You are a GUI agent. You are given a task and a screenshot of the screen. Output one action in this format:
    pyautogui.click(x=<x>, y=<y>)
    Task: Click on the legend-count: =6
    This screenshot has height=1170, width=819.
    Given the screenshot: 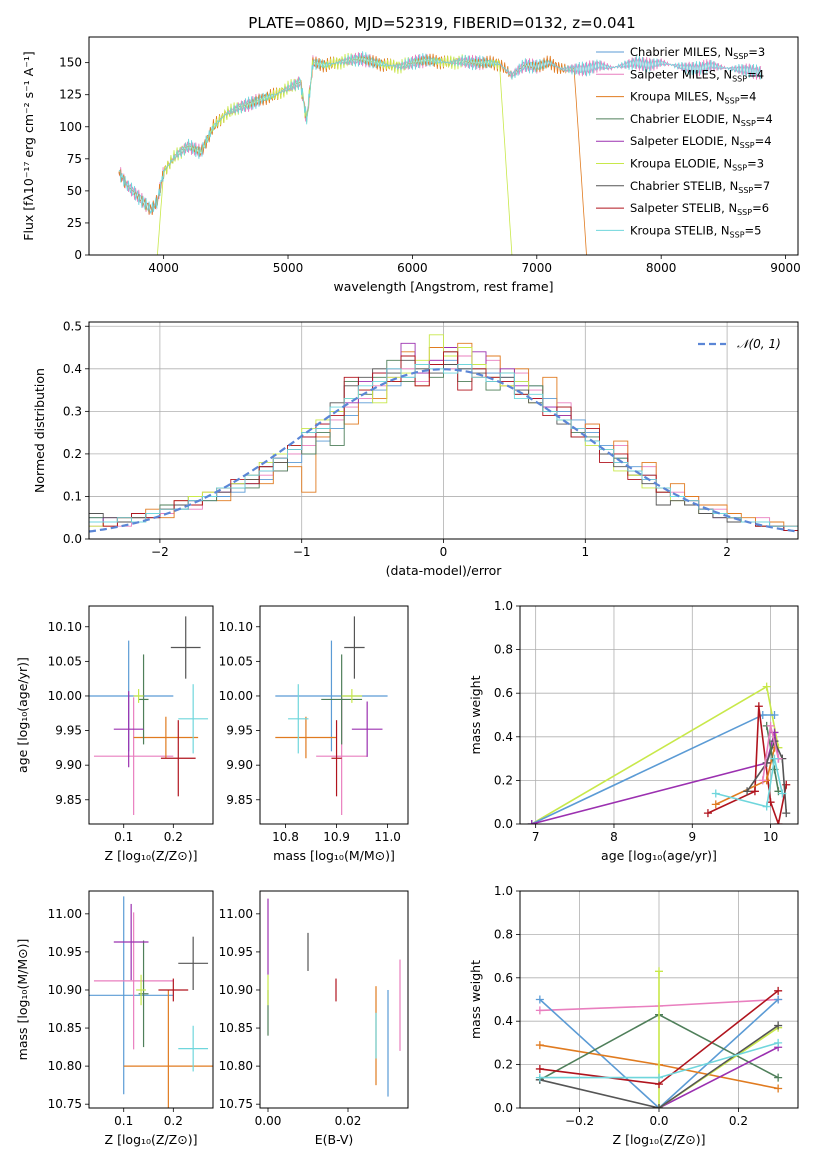 What is the action you would take?
    pyautogui.click(x=760, y=208)
    